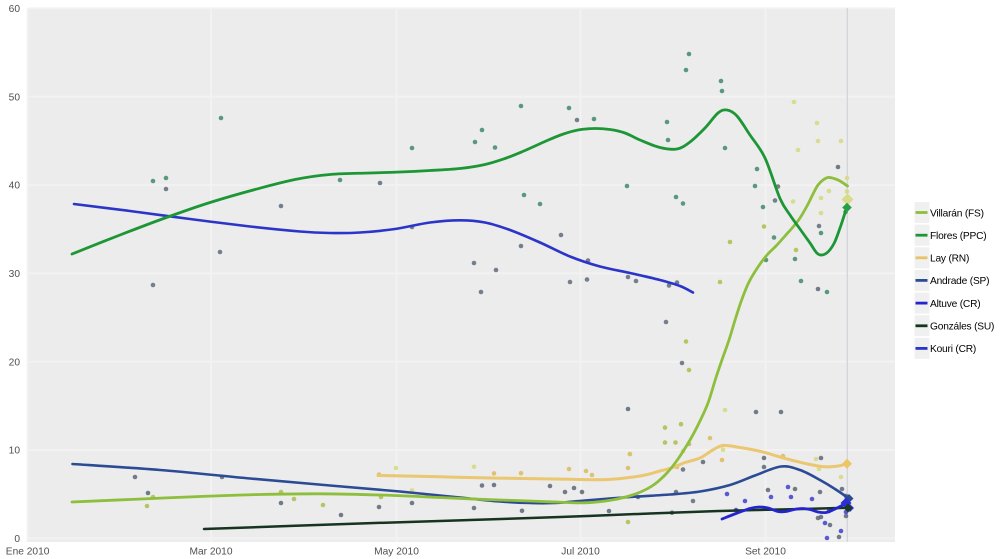 The width and height of the screenshot is (1000, 559). What do you see at coordinates (396, 552) in the screenshot?
I see `svg-text: May 2010` at bounding box center [396, 552].